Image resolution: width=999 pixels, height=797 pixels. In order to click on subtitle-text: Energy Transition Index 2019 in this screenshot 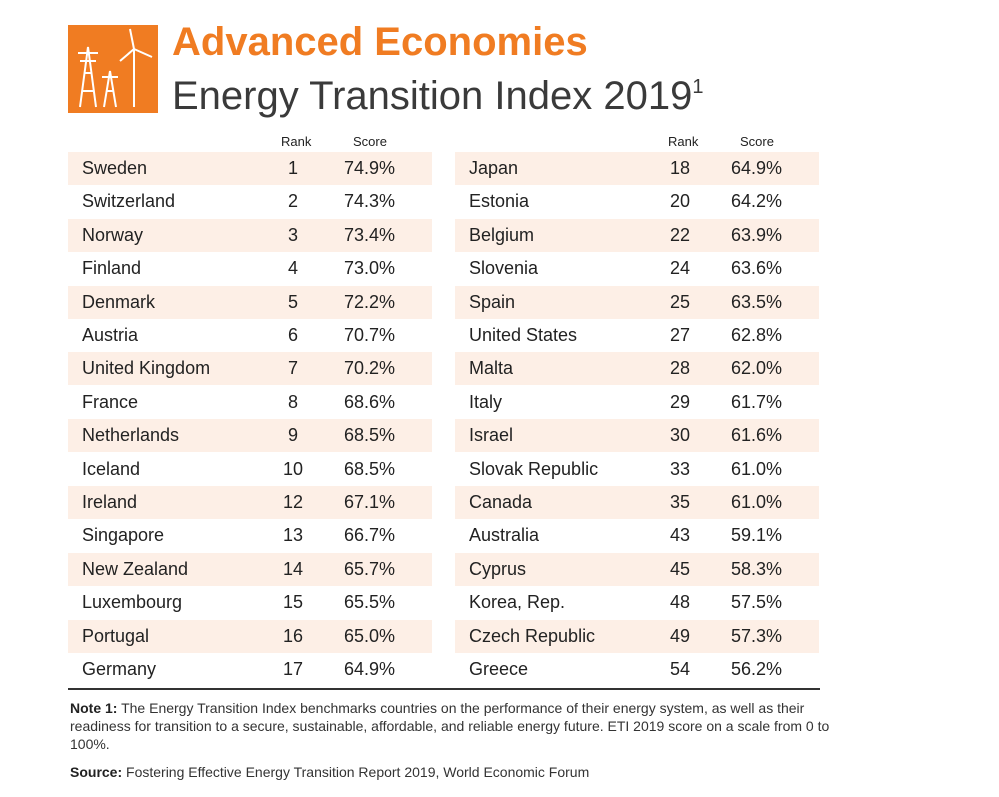, I will do `click(432, 96)`.